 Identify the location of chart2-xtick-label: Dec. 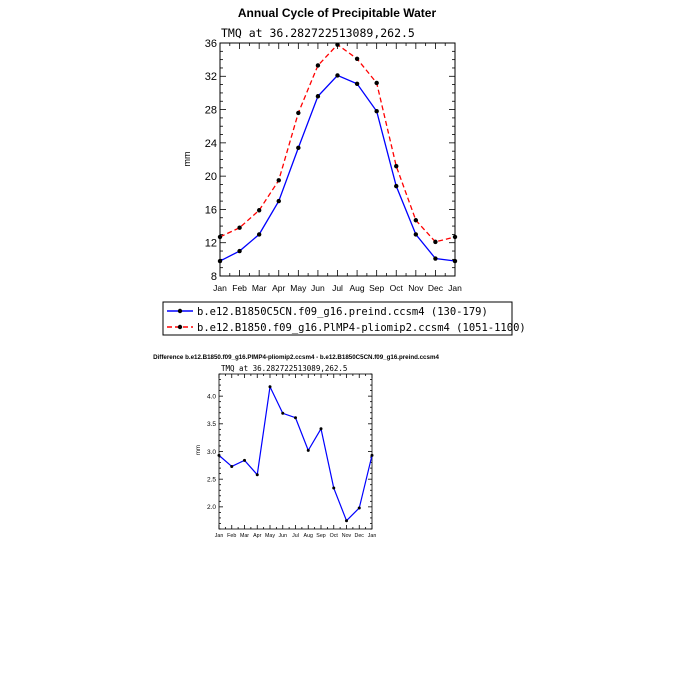
(360, 536).